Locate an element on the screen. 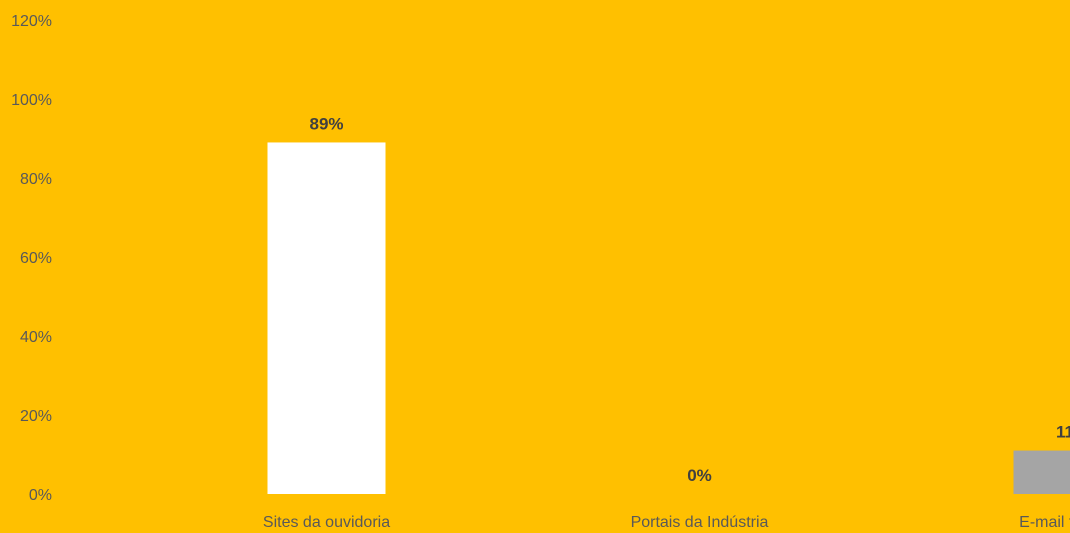 This screenshot has height=533, width=1070. y-tick-label: 120% is located at coordinates (31, 21).